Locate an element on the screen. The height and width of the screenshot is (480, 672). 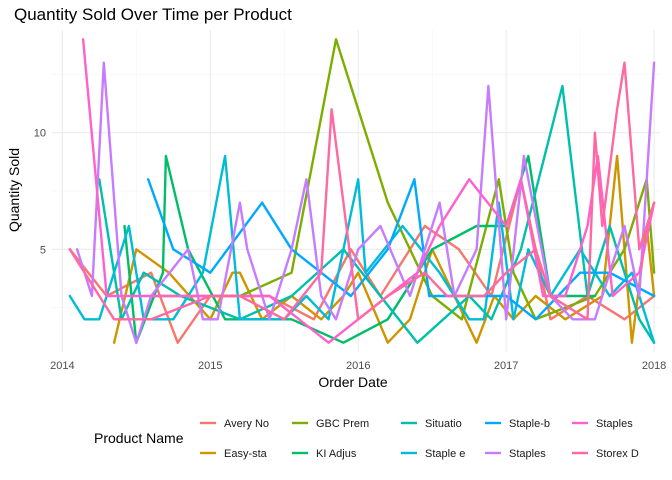
legend-label-4: KI Adjus is located at coordinates (336, 454).